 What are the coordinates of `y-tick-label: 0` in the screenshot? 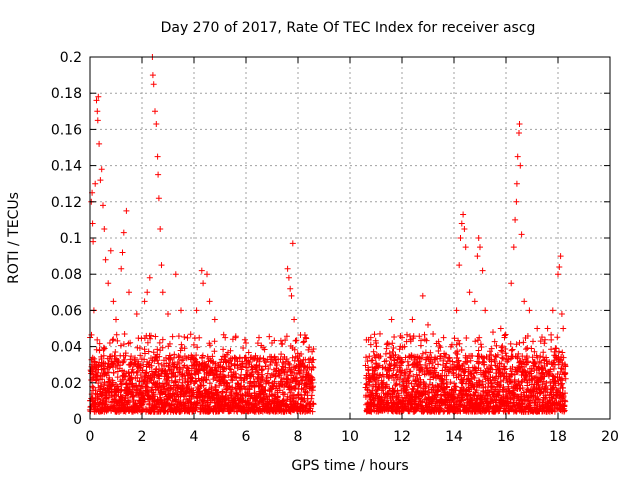 It's located at (77, 420).